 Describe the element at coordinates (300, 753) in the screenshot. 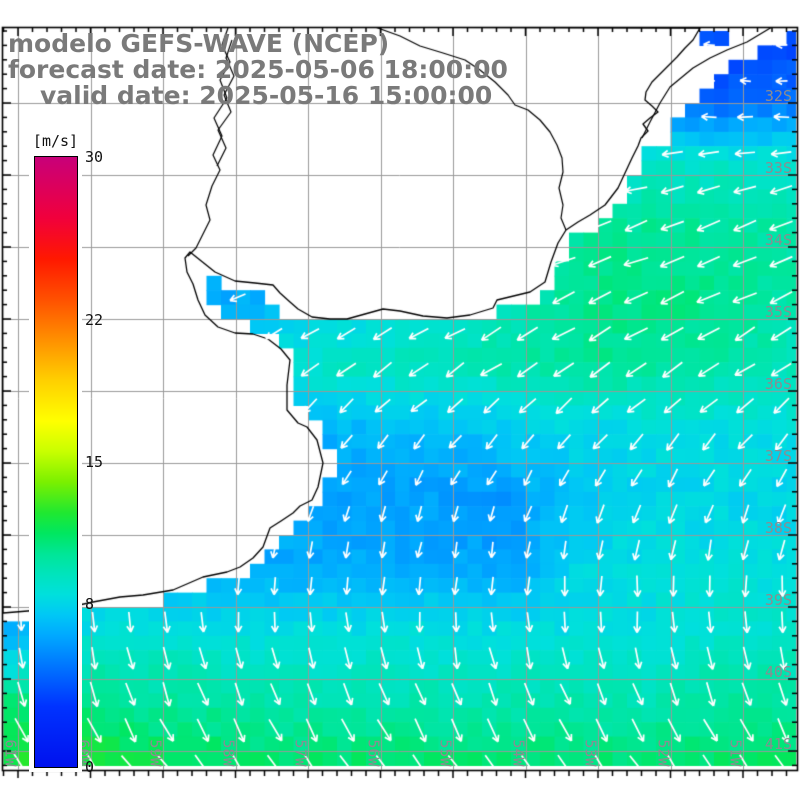

I see `lon-label: 57W` at that location.